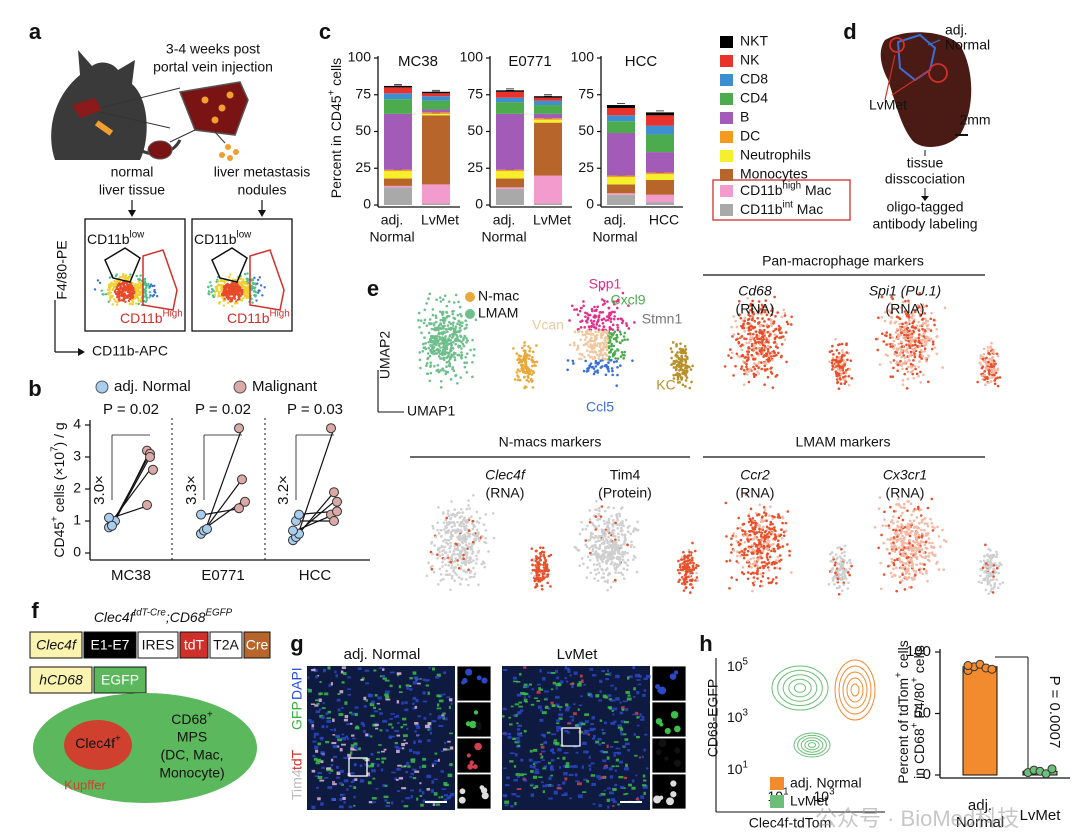  Describe the element at coordinates (586, 167) in the screenshot. I see `y-tick-label: 25` at that location.